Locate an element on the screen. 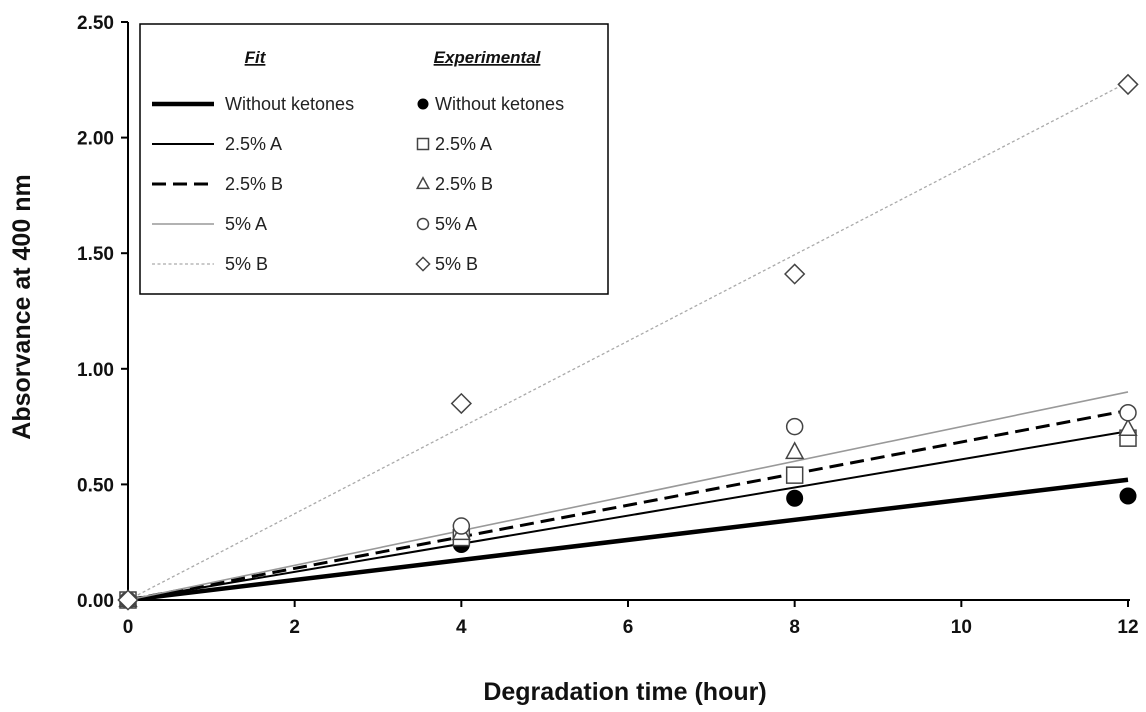  legend-exp-label-3: 5% A is located at coordinates (456, 224).